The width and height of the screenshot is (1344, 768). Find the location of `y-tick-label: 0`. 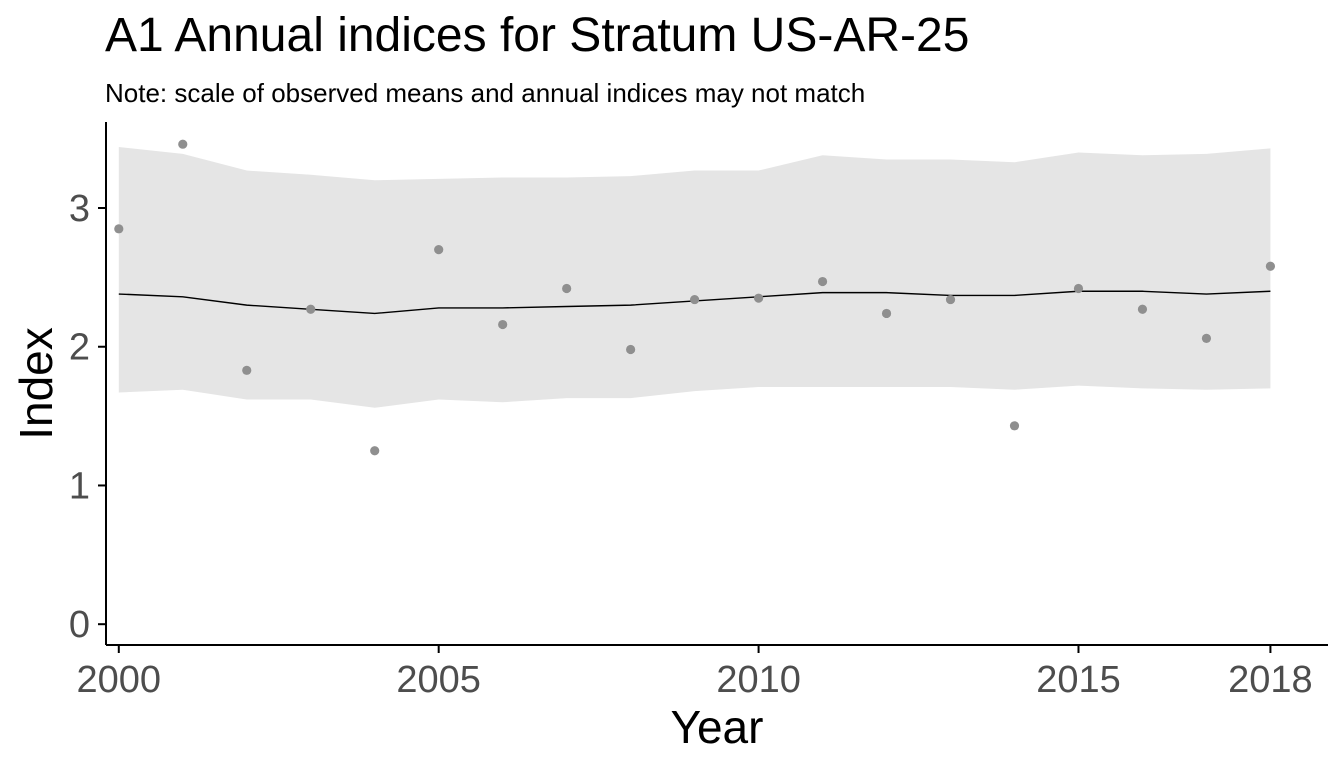

y-tick-label: 0 is located at coordinates (79, 625).